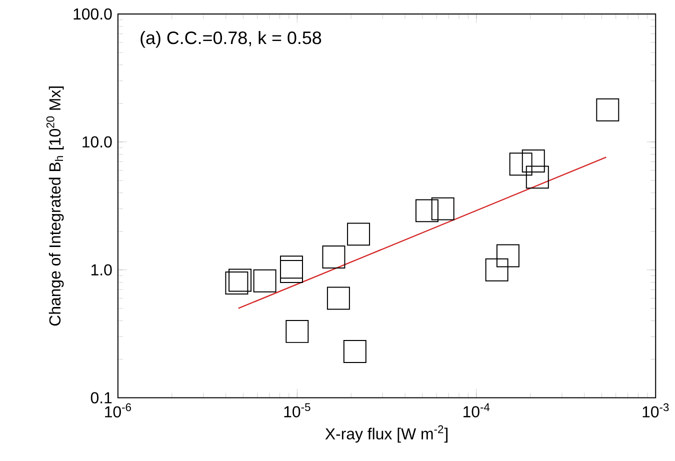 Image resolution: width=675 pixels, height=461 pixels. I want to click on y-tick-label: 100.0, so click(93, 14).